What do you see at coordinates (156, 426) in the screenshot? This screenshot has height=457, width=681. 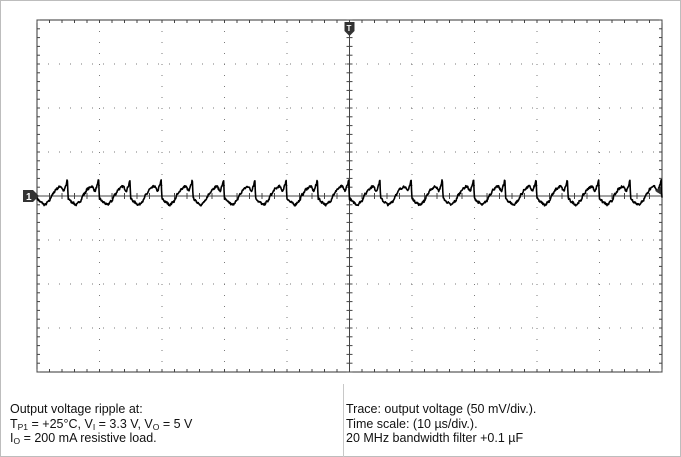 I see `vout-subscript: O` at bounding box center [156, 426].